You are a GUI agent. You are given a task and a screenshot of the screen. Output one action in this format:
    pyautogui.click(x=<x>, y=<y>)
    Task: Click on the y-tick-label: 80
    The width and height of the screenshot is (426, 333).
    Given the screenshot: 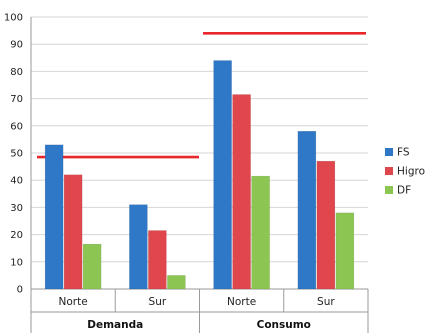 What is the action you would take?
    pyautogui.click(x=16, y=72)
    